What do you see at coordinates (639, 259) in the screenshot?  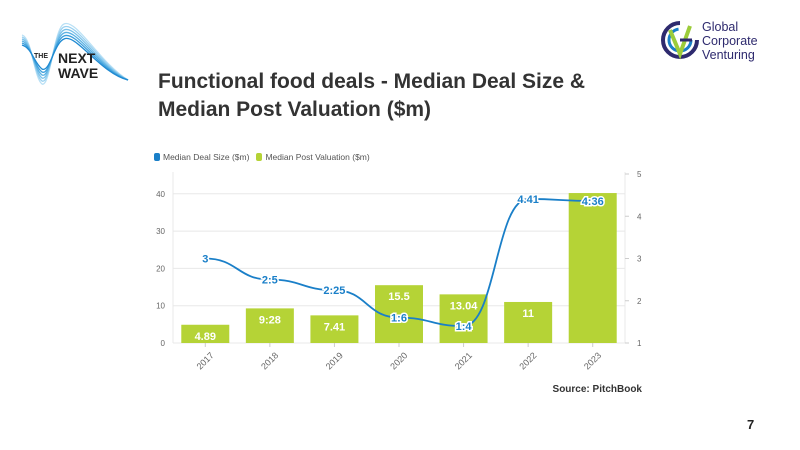 I see `right-axis-tick-label: 3` at bounding box center [639, 259].